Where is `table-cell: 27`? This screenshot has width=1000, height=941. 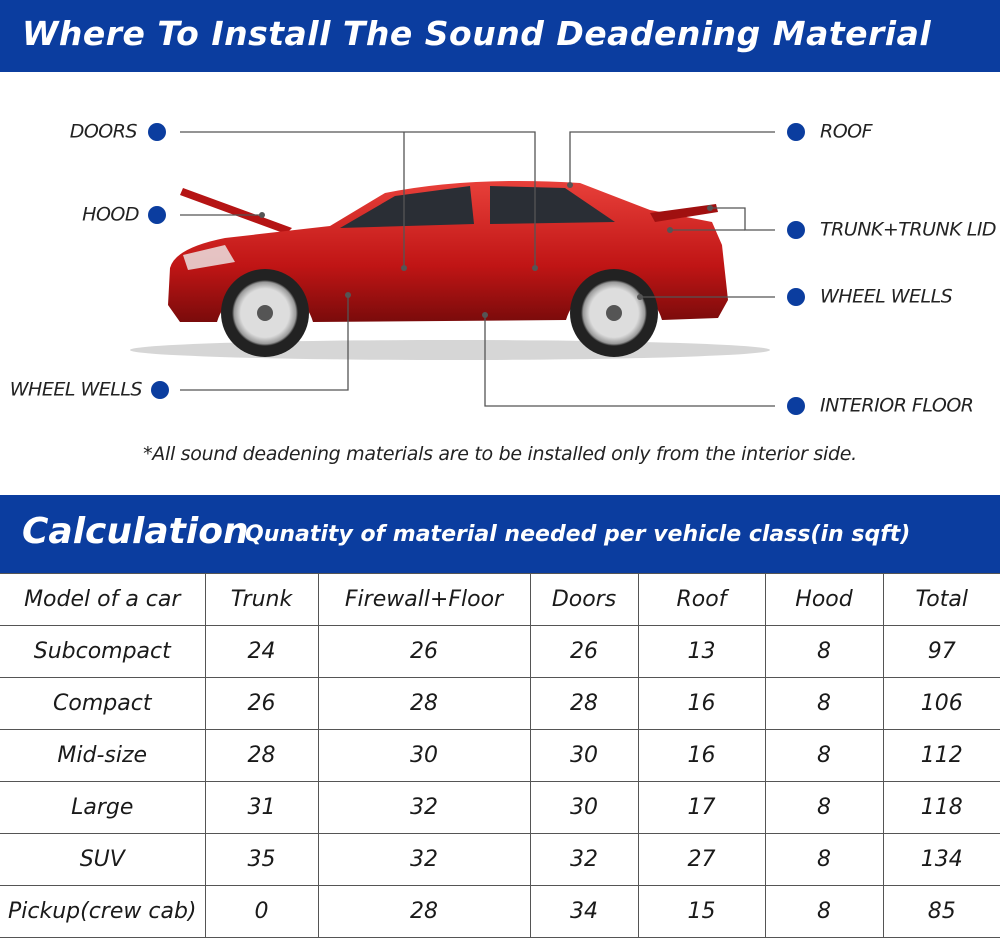 table-cell: 27 is located at coordinates (701, 859).